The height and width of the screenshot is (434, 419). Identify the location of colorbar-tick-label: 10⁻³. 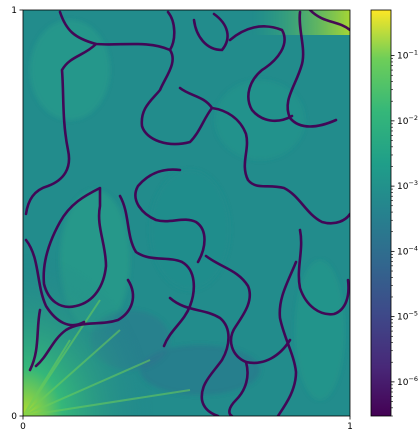
(407, 185).